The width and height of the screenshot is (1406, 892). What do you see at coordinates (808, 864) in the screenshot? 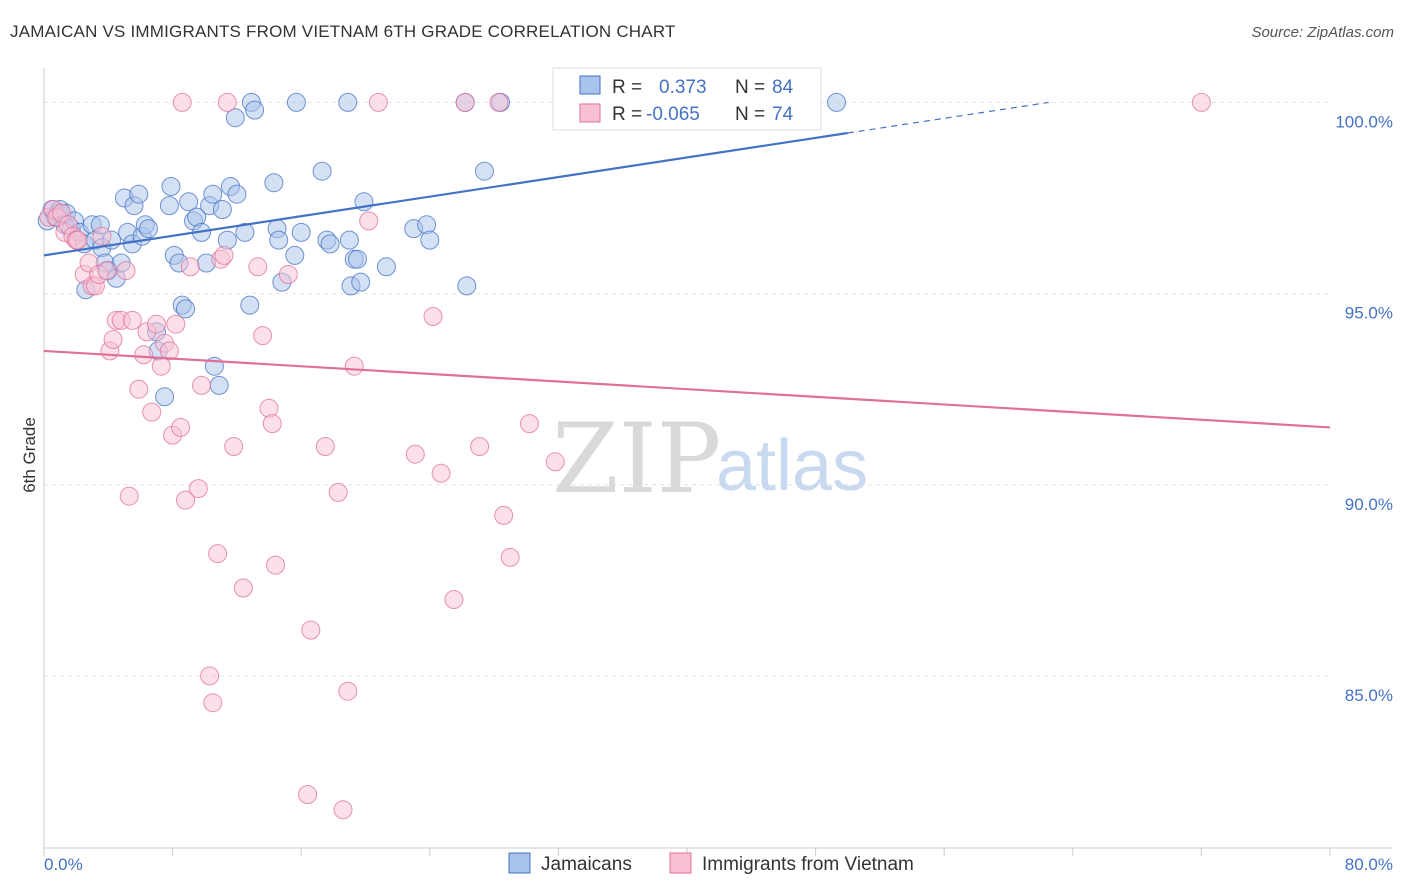
I see `bottom-legend-label-vietnam: Immigrants from Vietnam` at bounding box center [808, 864].